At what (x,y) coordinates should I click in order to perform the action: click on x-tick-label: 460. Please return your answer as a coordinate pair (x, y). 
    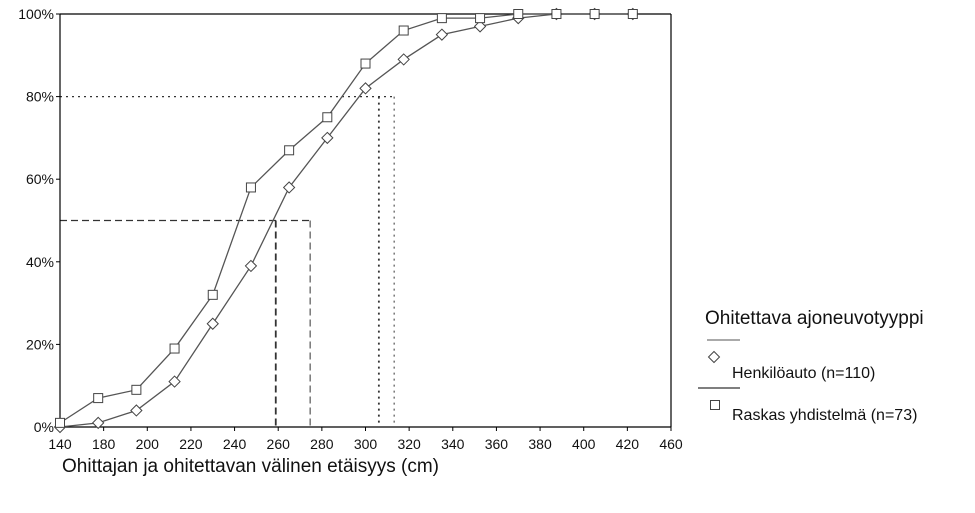
    Looking at the image, I should click on (671, 444).